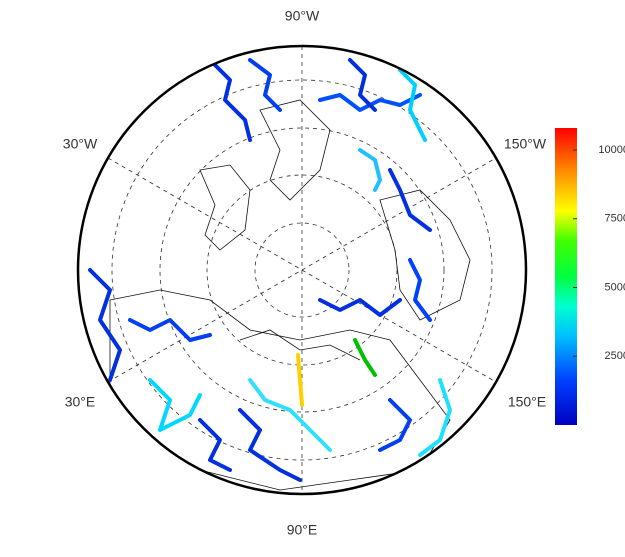 The width and height of the screenshot is (625, 557). Describe the element at coordinates (302, 530) in the screenshot. I see `lon-label: 90°E` at that location.